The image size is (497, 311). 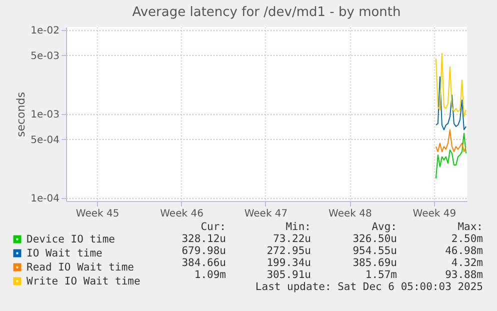 I want to click on legend-label: IO Wait time, so click(x=64, y=253).